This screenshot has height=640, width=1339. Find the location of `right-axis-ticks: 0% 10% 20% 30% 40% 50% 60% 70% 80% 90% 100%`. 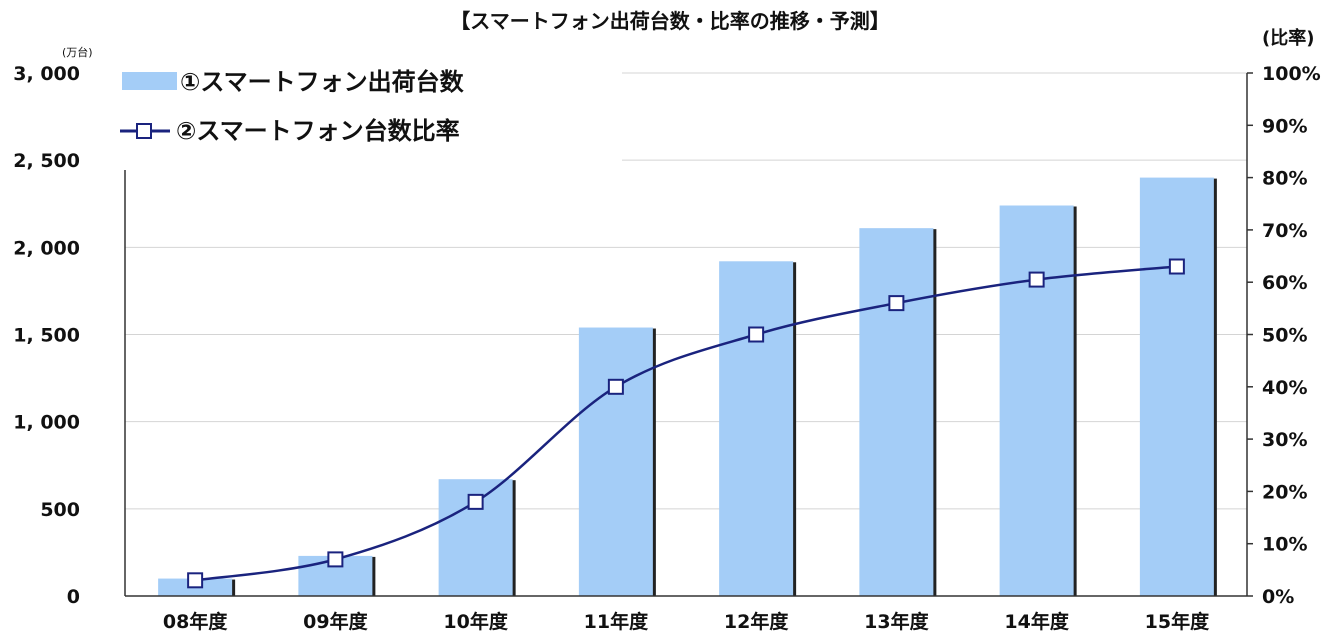

right-axis-ticks: 0% 10% 20% 30% 40% 50% 60% 70% 80% 90% 100% is located at coordinates (1284, 335).